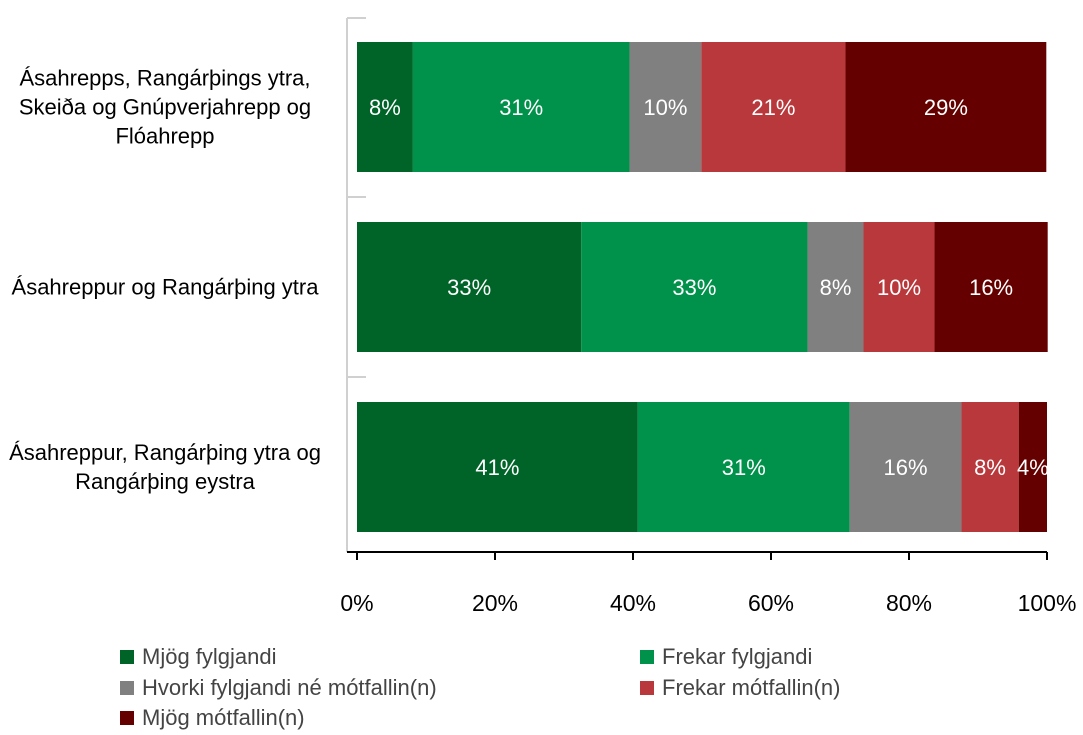 The image size is (1083, 735). I want to click on legend-label: Mjög fylgjandi, so click(209, 656).